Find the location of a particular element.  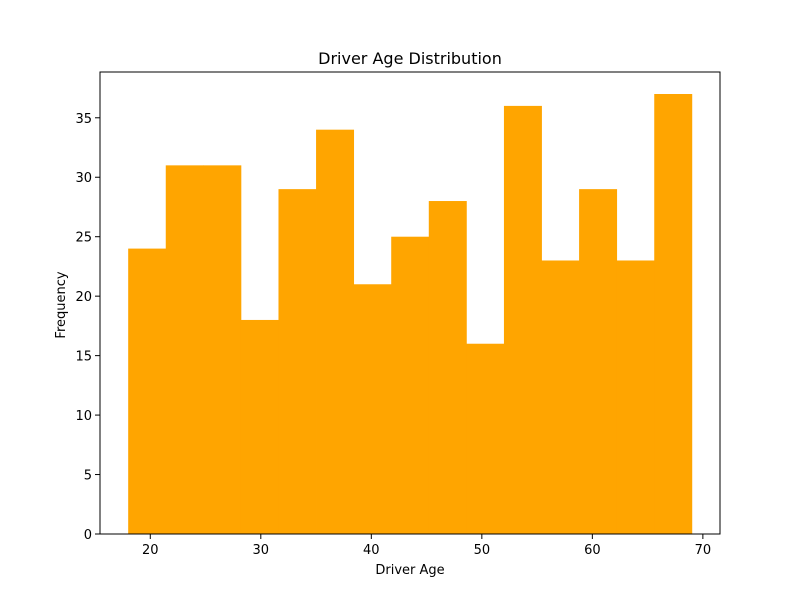

x-tick-label: 60 is located at coordinates (592, 550).